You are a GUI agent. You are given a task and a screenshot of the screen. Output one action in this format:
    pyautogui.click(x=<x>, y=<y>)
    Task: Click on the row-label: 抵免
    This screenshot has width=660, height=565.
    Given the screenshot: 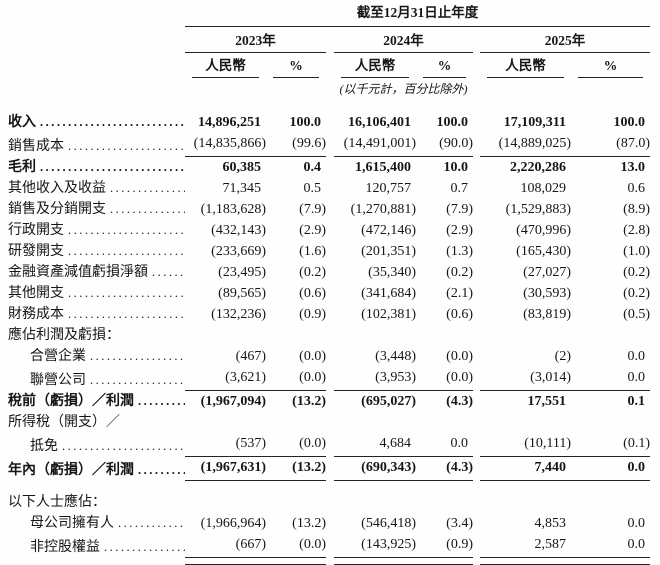 What is the action you would take?
    pyautogui.click(x=96, y=445)
    